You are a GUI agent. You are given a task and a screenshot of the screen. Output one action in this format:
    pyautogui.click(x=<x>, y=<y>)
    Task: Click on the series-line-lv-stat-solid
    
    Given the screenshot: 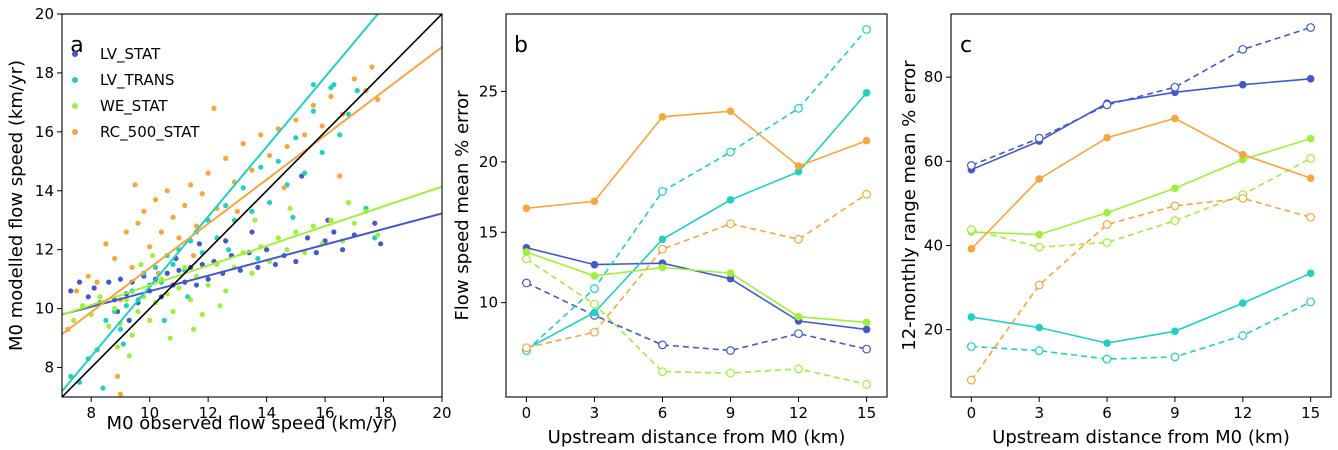 What is the action you would take?
    pyautogui.click(x=1141, y=124)
    